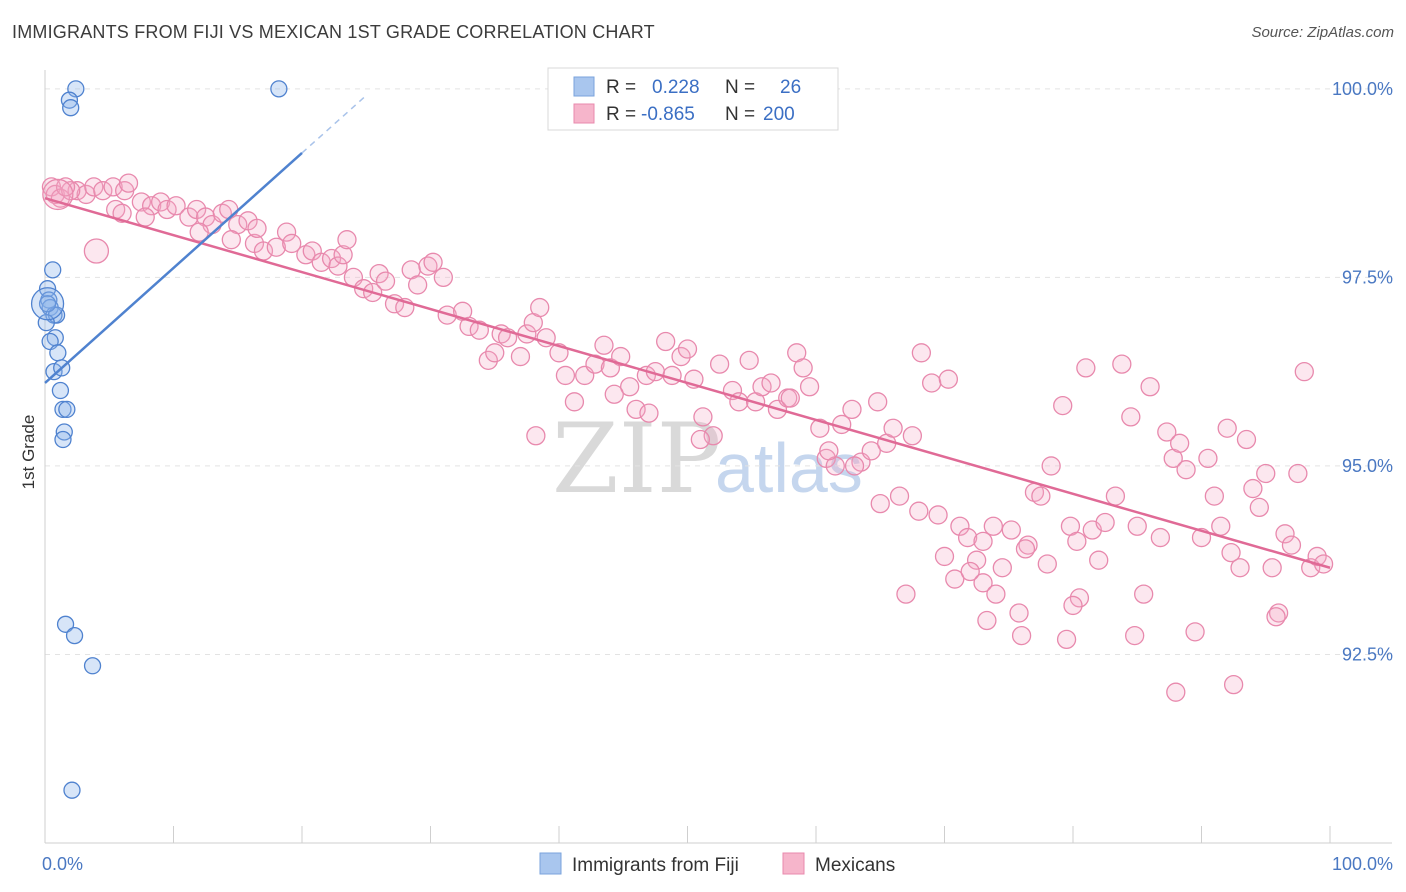 This screenshot has width=1406, height=892. I want to click on x-tick-labels: 0.0% 100.0%, so click(717, 864).